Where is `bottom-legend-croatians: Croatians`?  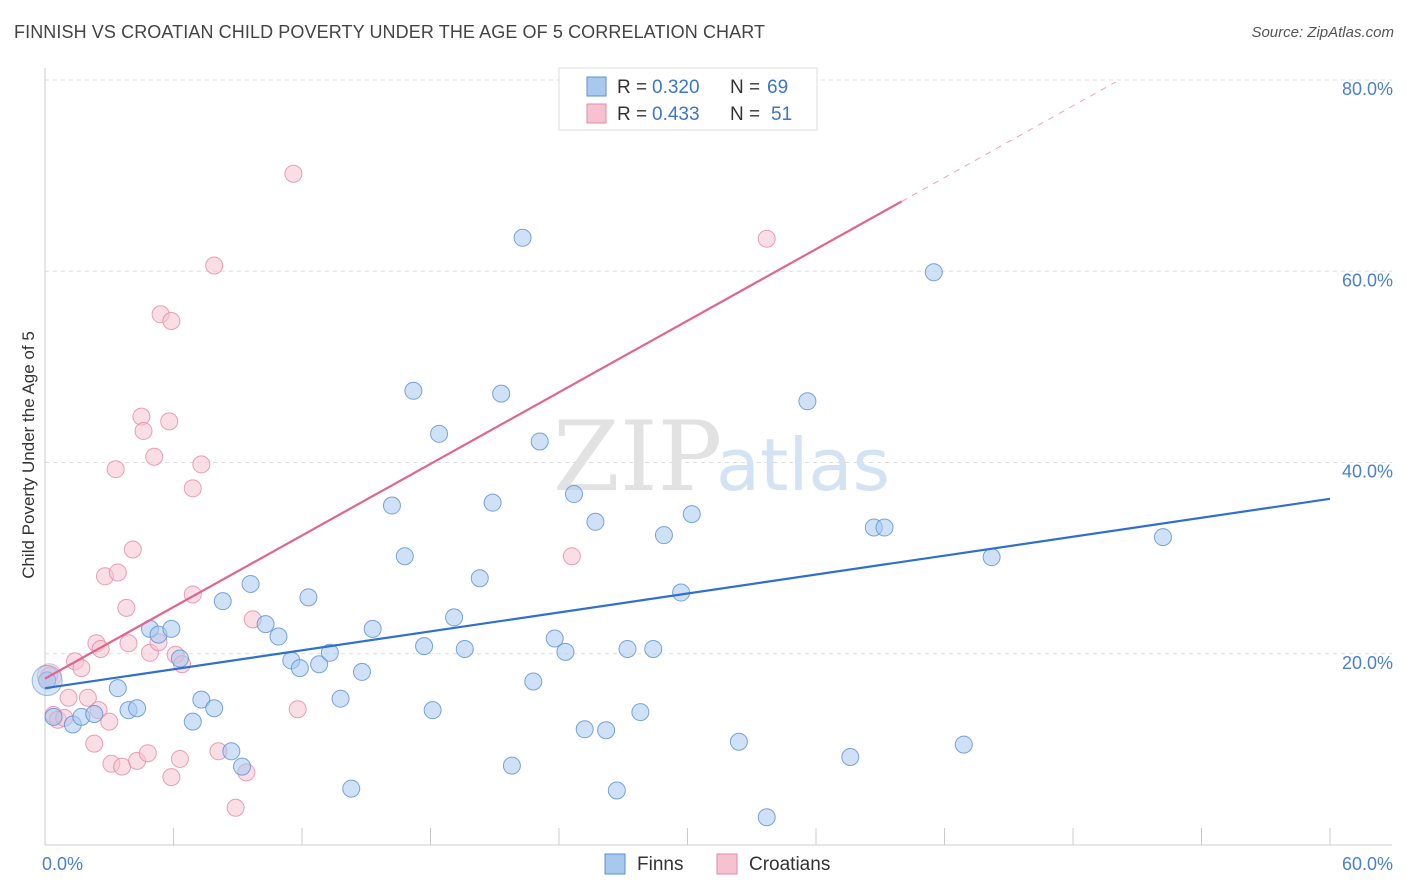
bottom-legend-croatians: Croatians is located at coordinates (789, 864).